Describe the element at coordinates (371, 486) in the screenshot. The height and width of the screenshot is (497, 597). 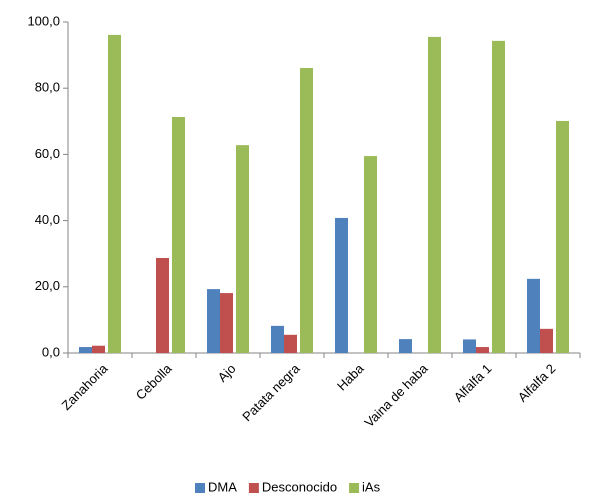
I see `legend-label: iAs` at that location.